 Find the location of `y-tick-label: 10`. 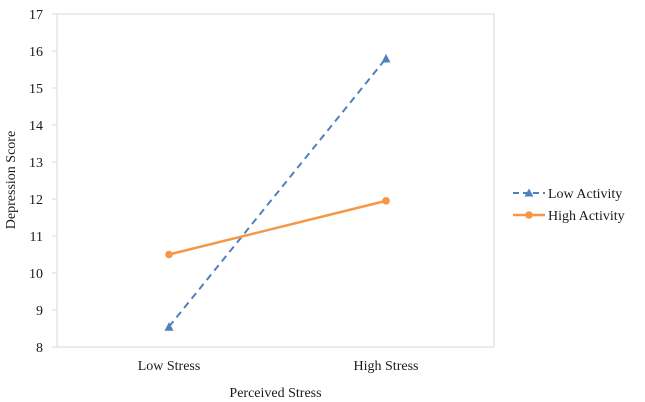

y-tick-label: 10 is located at coordinates (36, 274).